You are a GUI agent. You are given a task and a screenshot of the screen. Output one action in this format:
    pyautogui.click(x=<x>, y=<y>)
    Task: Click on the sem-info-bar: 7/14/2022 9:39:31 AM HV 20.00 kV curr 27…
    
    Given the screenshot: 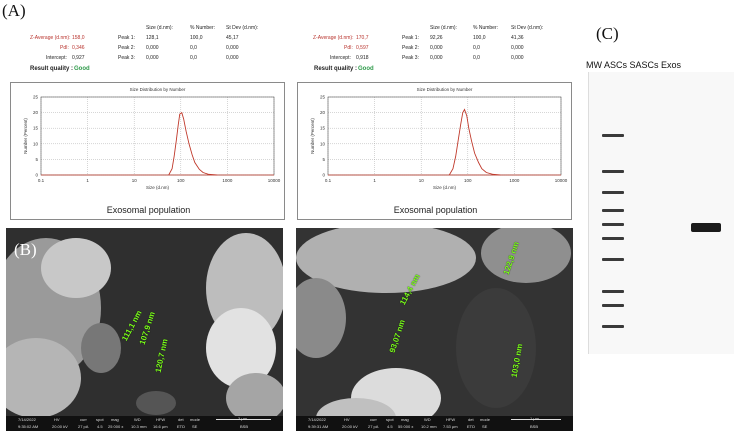 What is the action you would take?
    pyautogui.click(x=434, y=423)
    